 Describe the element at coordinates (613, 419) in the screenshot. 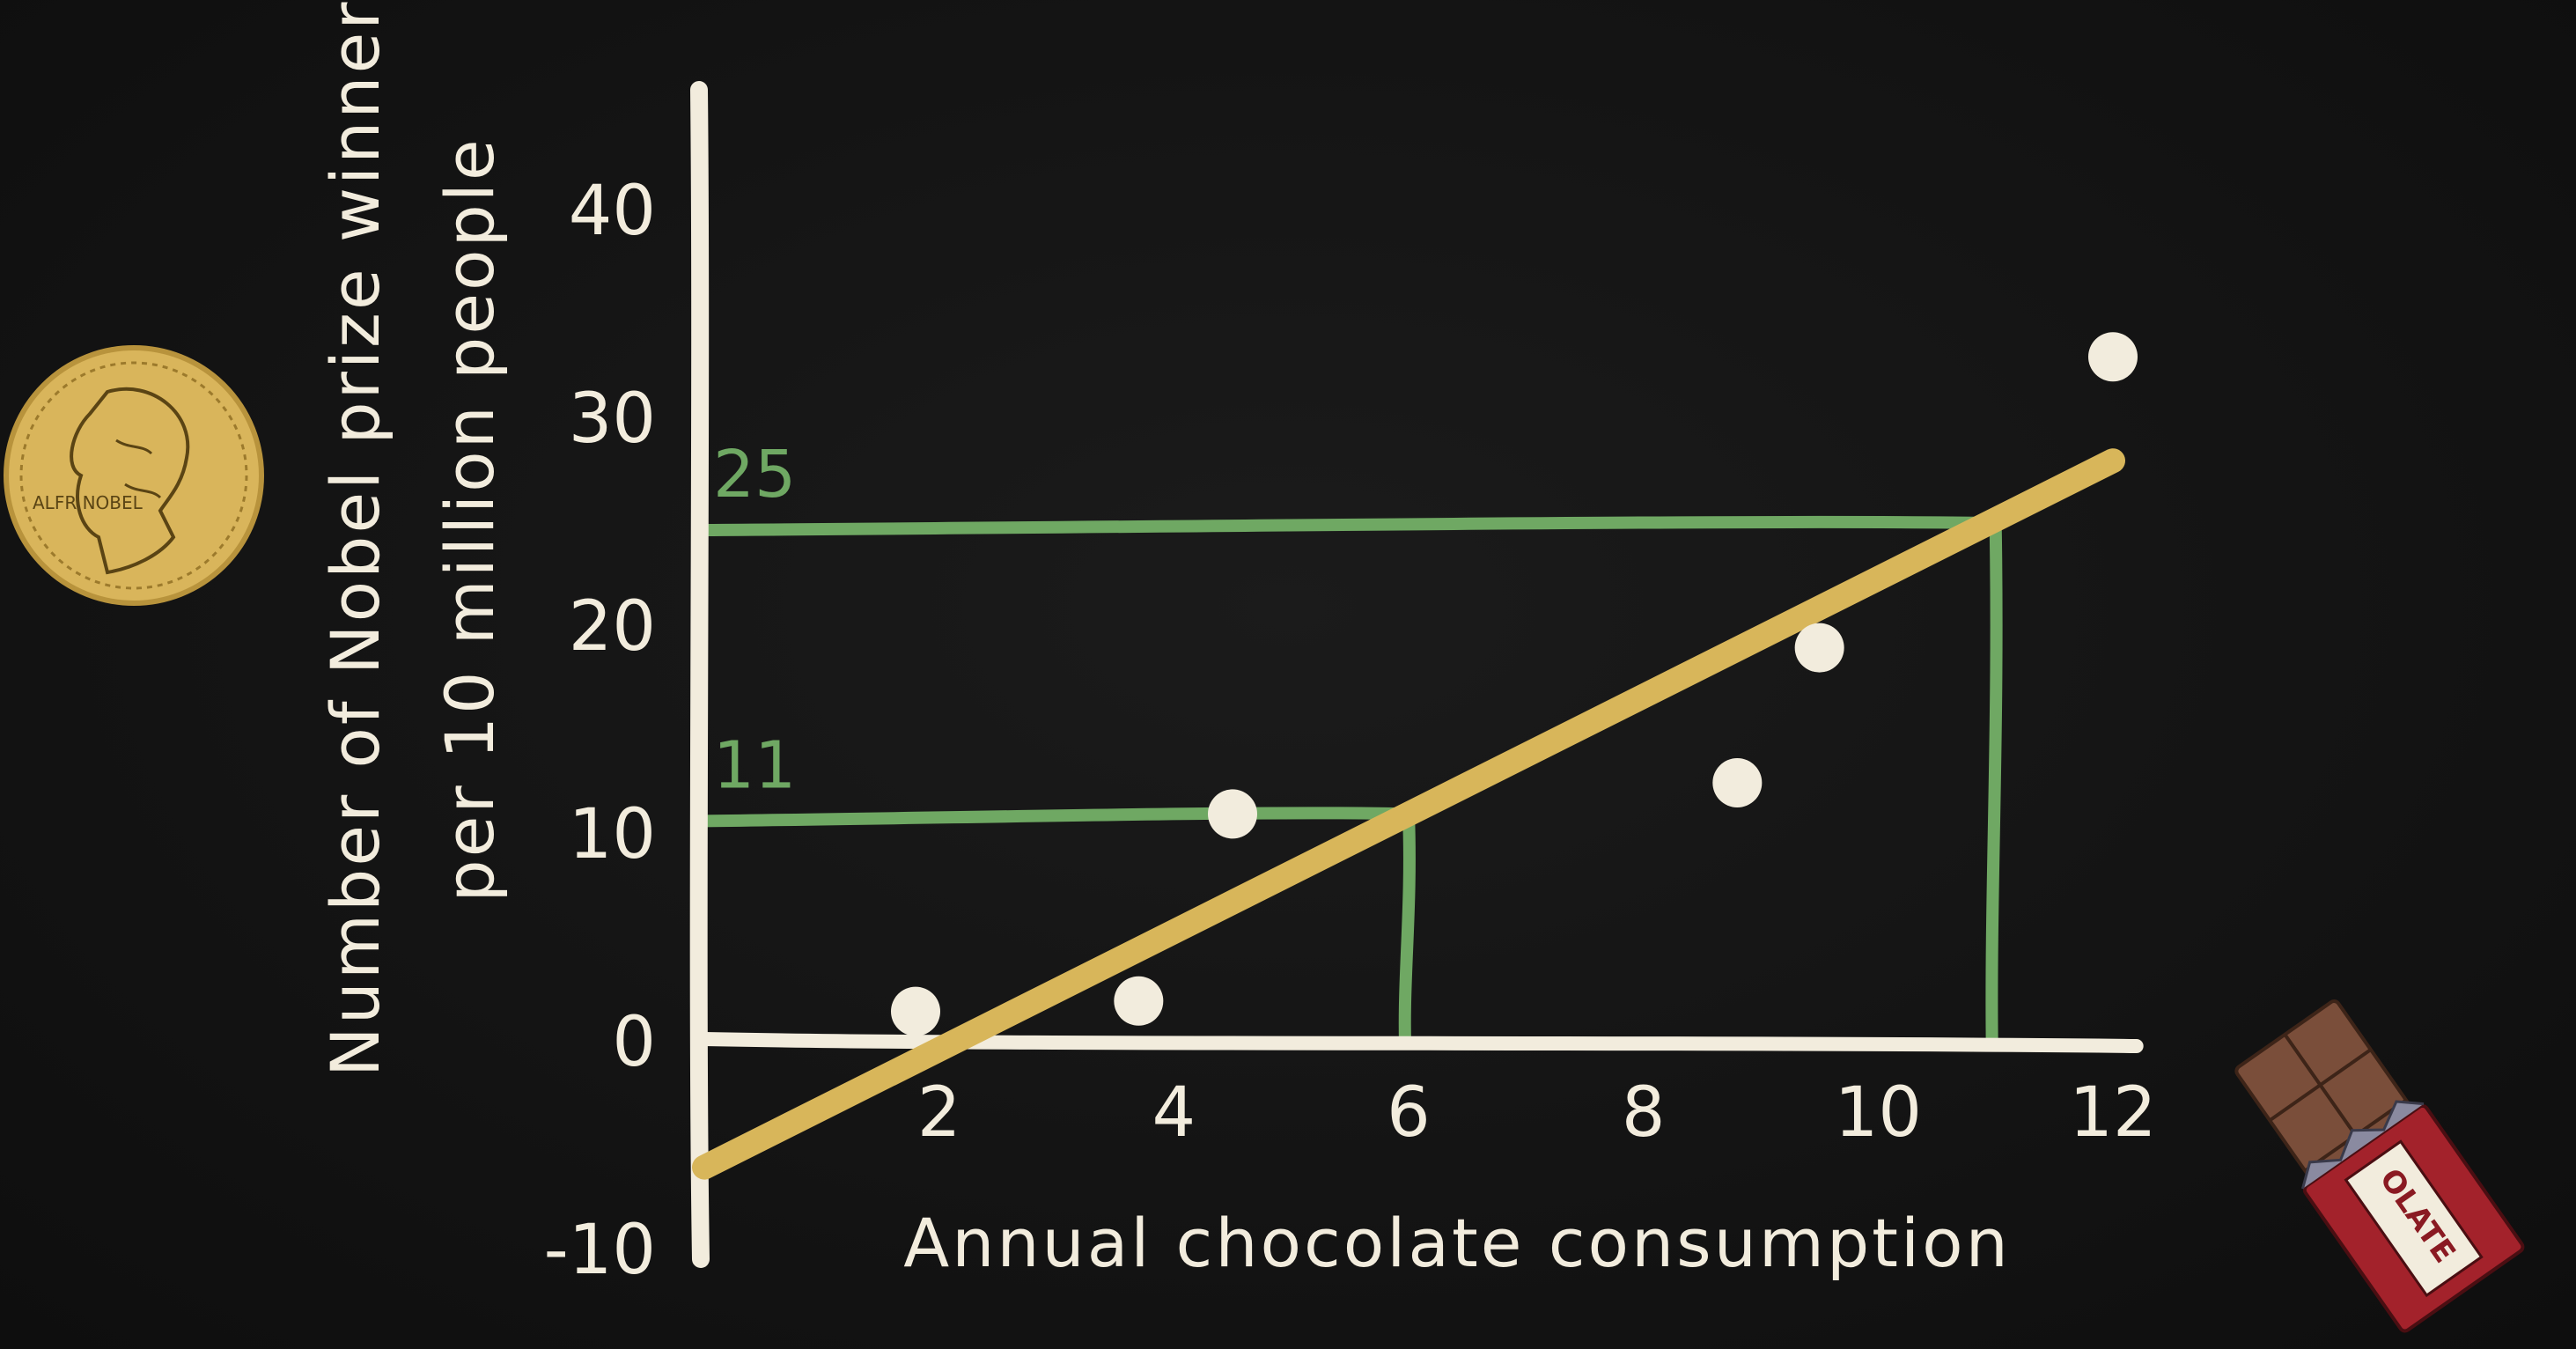

I see `y-tick-label: 30` at that location.